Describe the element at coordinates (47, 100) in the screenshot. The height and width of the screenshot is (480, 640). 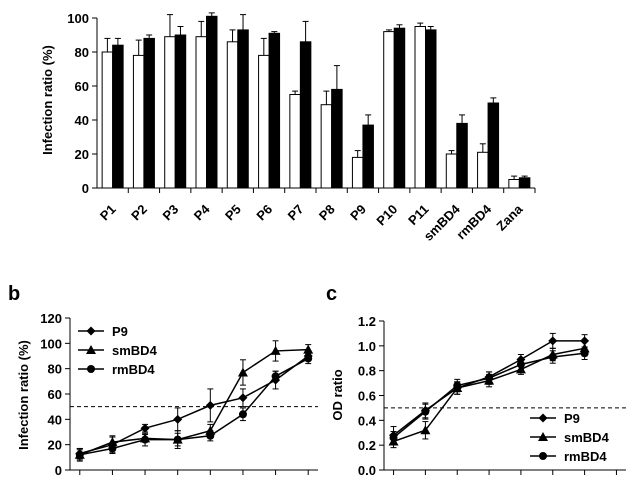
I see `bar-chart-ylabel: Infection ratio (%)` at that location.